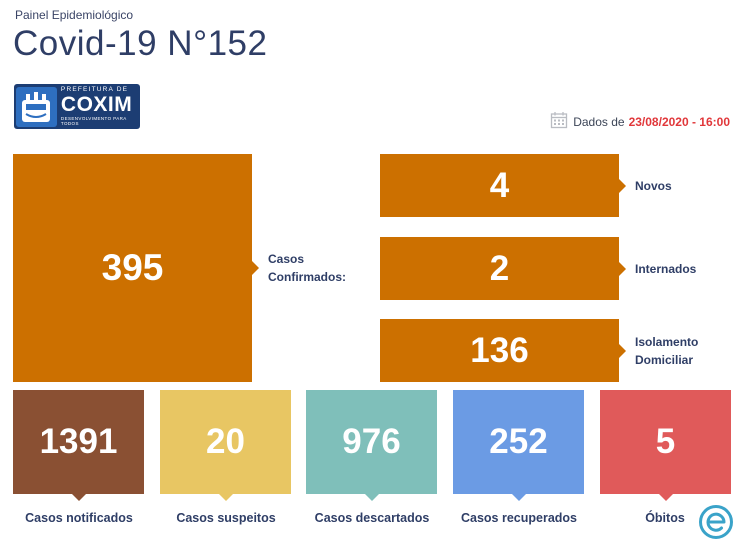 Image resolution: width=743 pixels, height=553 pixels. What do you see at coordinates (74, 15) in the screenshot?
I see `panel-subtitle: Painel Epidemiológico` at bounding box center [74, 15].